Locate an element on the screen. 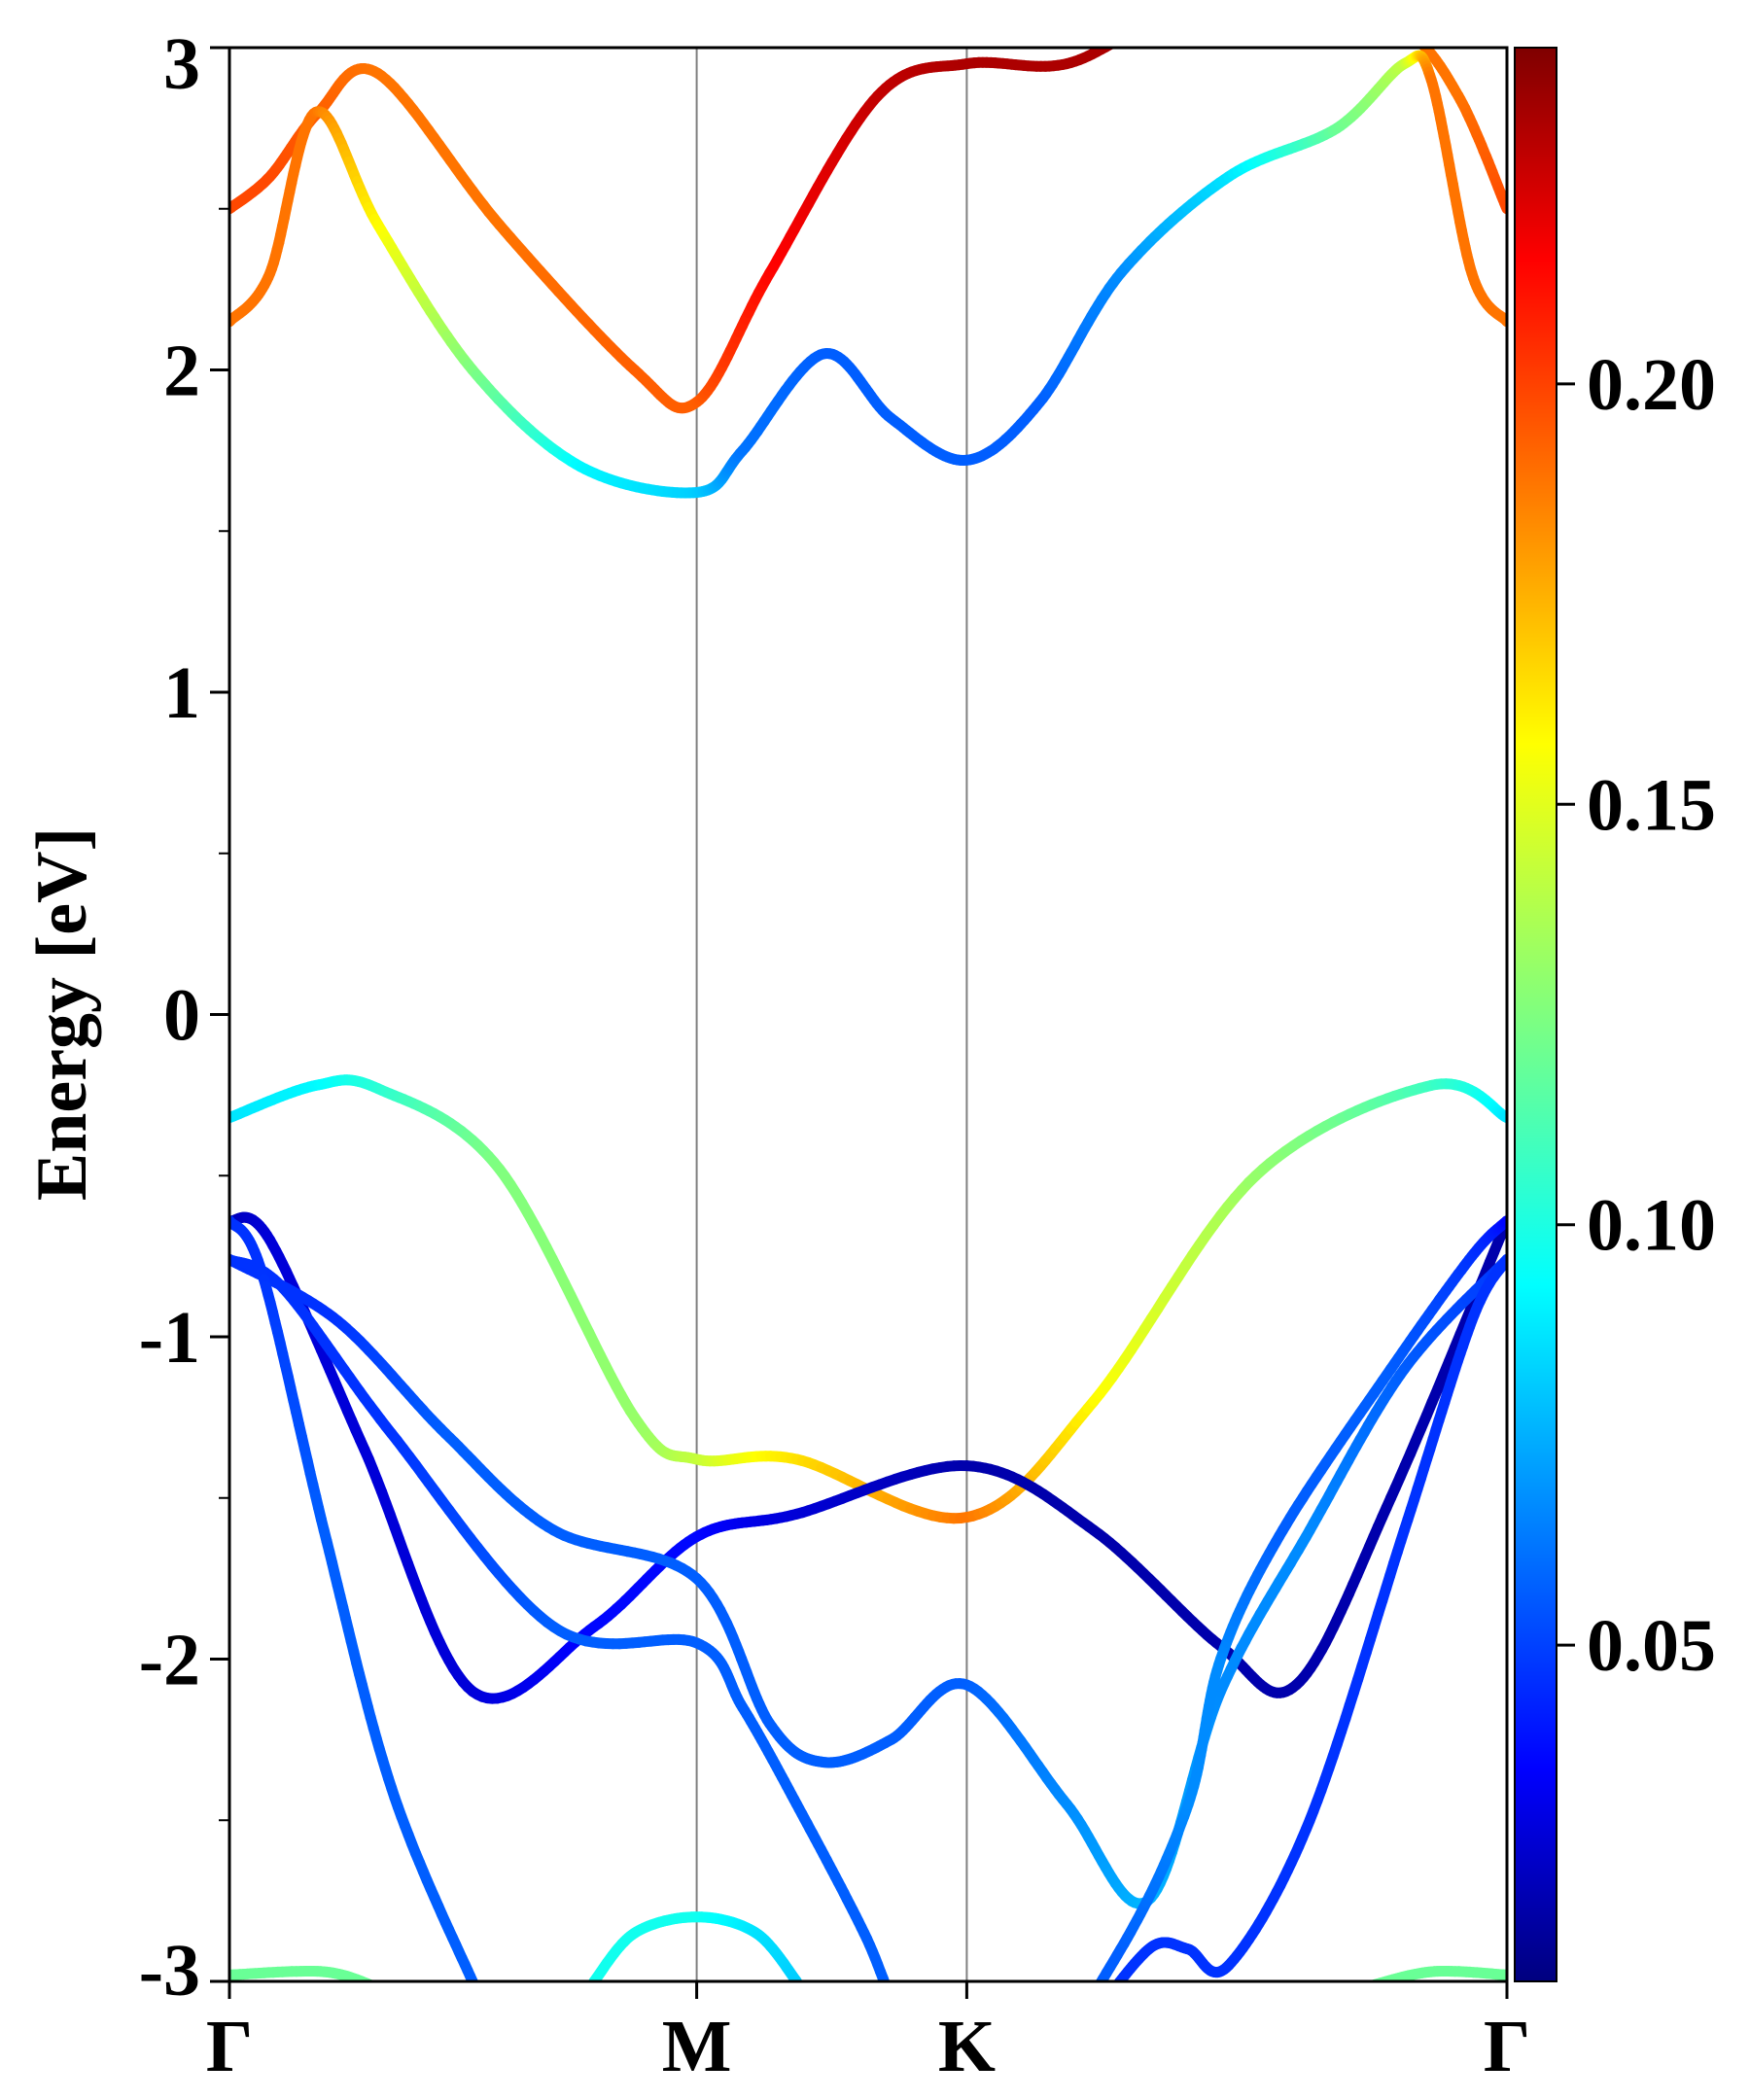 Image resolution: width=1750 pixels, height=2100 pixels. colorbar-tick-label: 0.05 is located at coordinates (1651, 1646).